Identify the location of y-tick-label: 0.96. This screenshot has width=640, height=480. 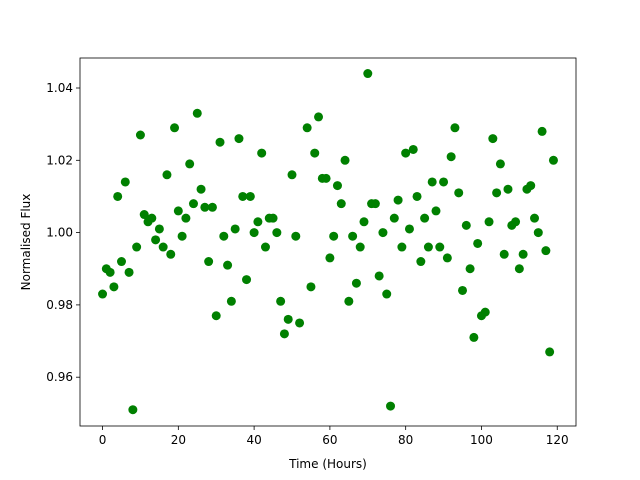
(59, 377).